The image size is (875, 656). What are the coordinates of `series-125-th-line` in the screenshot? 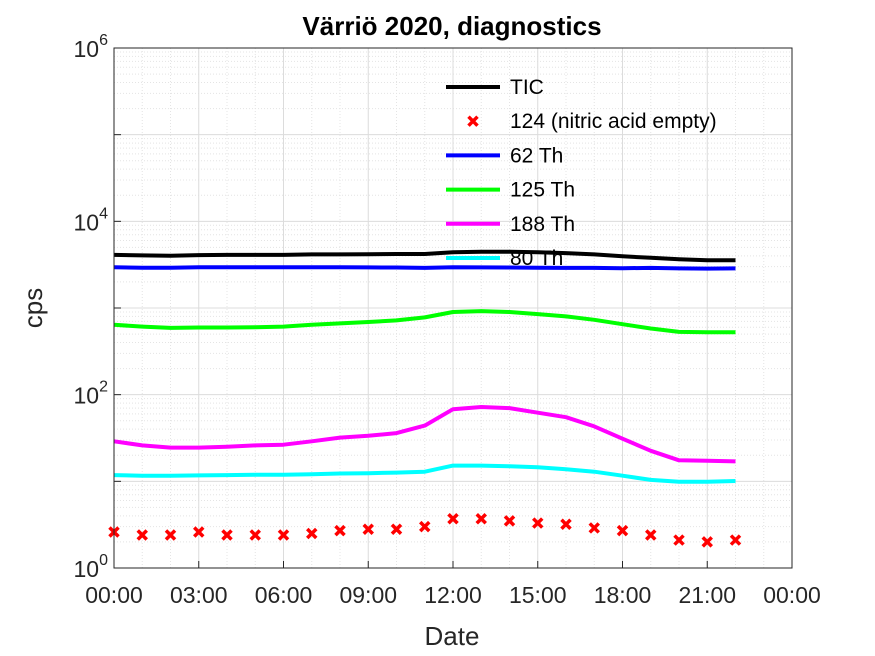 It's located at (424, 322).